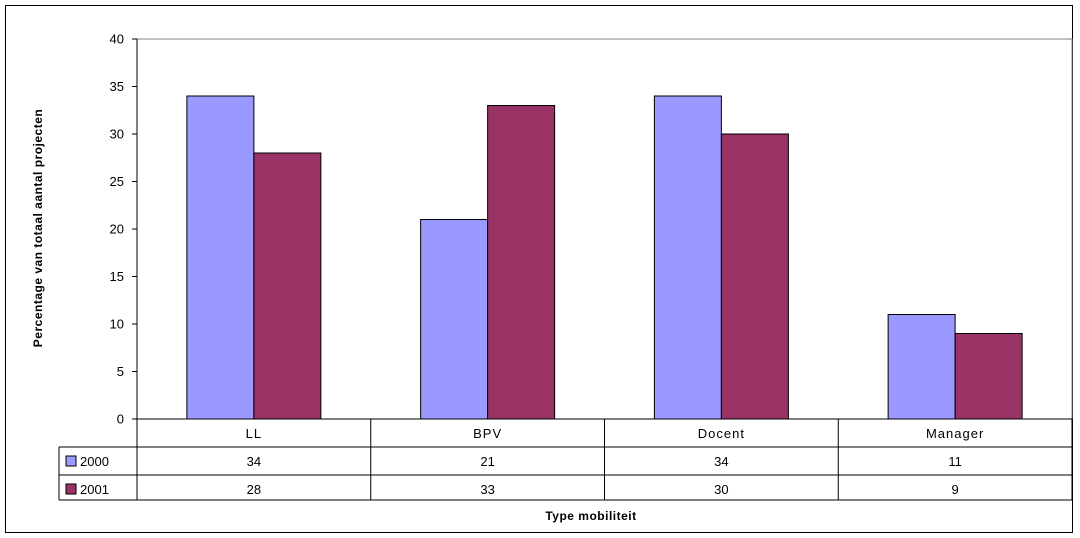 The height and width of the screenshot is (538, 1080). I want to click on bar-2001-ll, so click(287, 286).